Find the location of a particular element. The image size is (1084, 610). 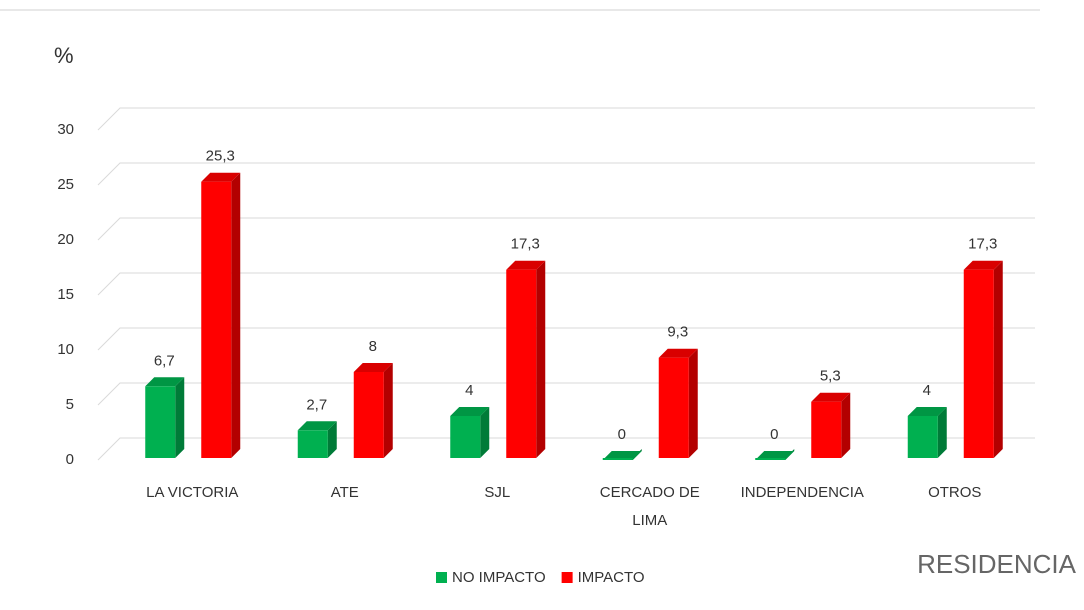

x-tick-label: OTROS is located at coordinates (954, 492).